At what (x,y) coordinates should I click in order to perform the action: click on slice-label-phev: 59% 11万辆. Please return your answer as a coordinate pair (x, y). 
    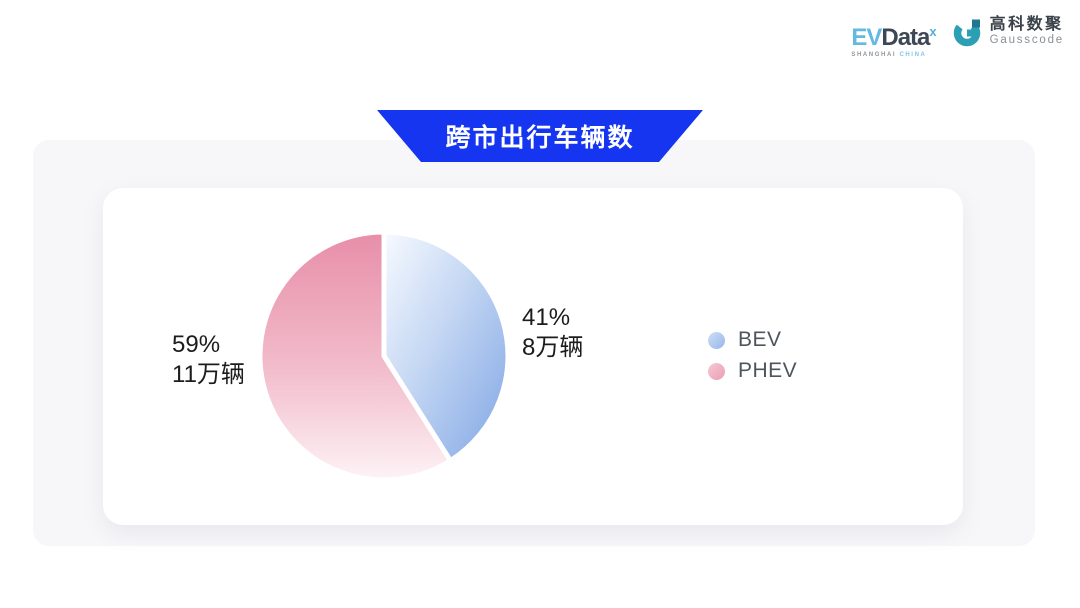
    Looking at the image, I should click on (208, 360).